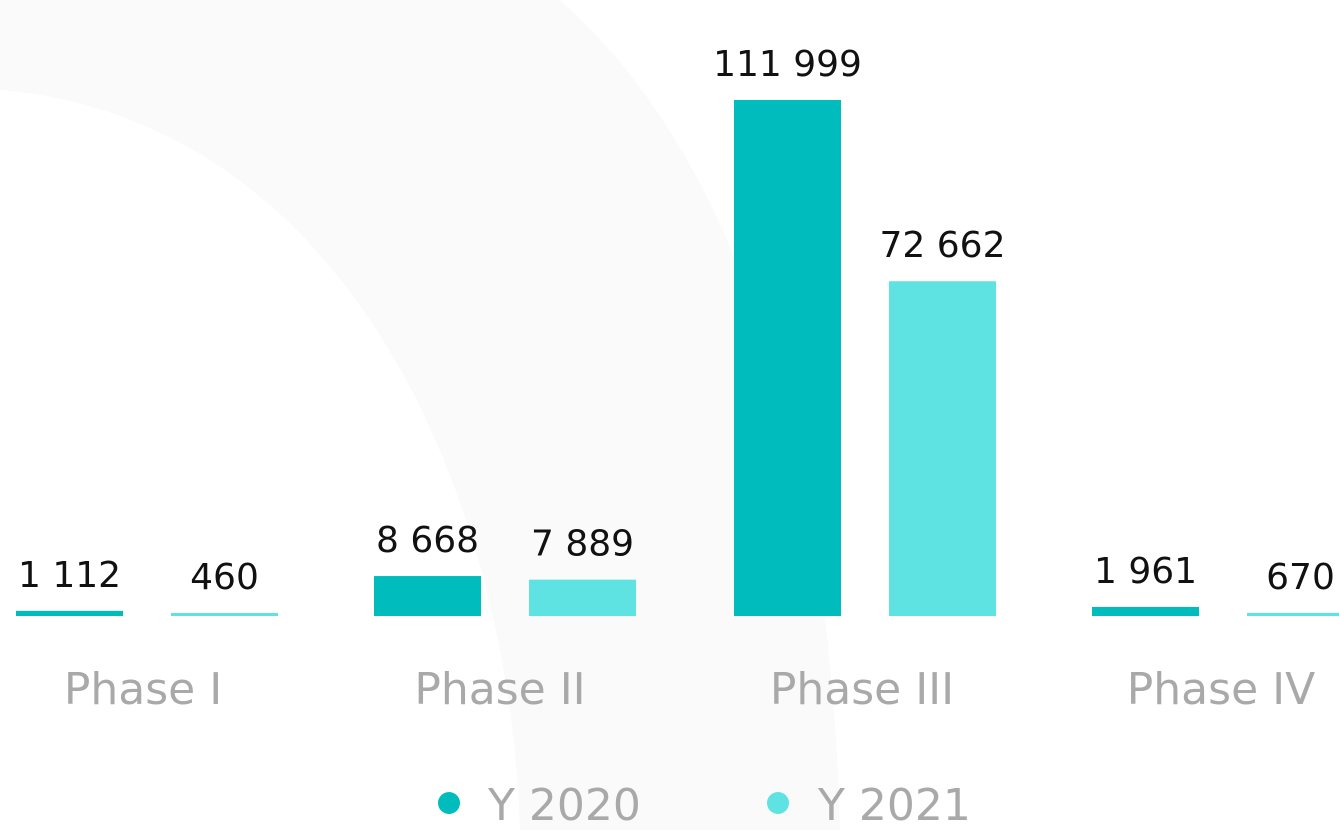 This screenshot has width=1339, height=830. Describe the element at coordinates (943, 245) in the screenshot. I see `data-label-y2021-3: 72 662` at that location.